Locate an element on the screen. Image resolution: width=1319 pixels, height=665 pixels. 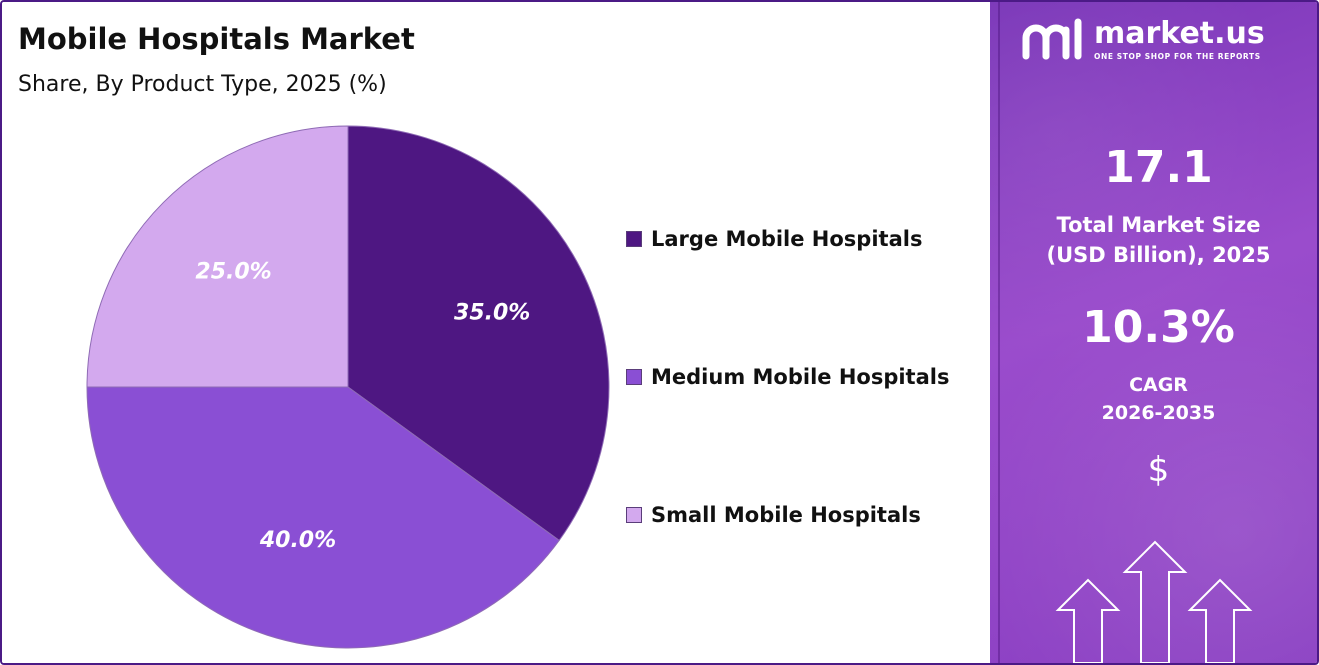
brand-name: market.us is located at coordinates (1179, 33).